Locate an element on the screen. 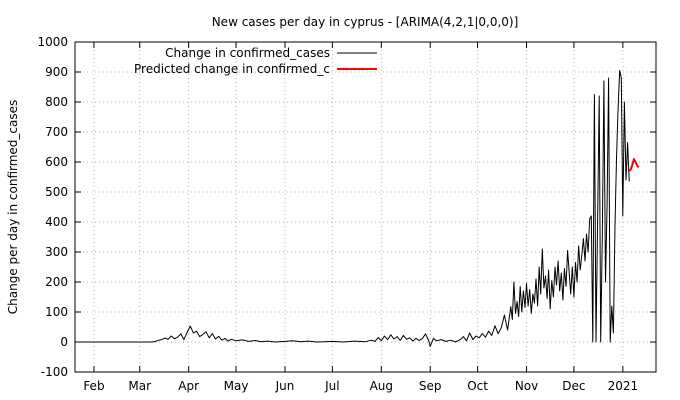 The image size is (680, 400). legend-label-cases: Change in confirmed_cases is located at coordinates (247, 53).